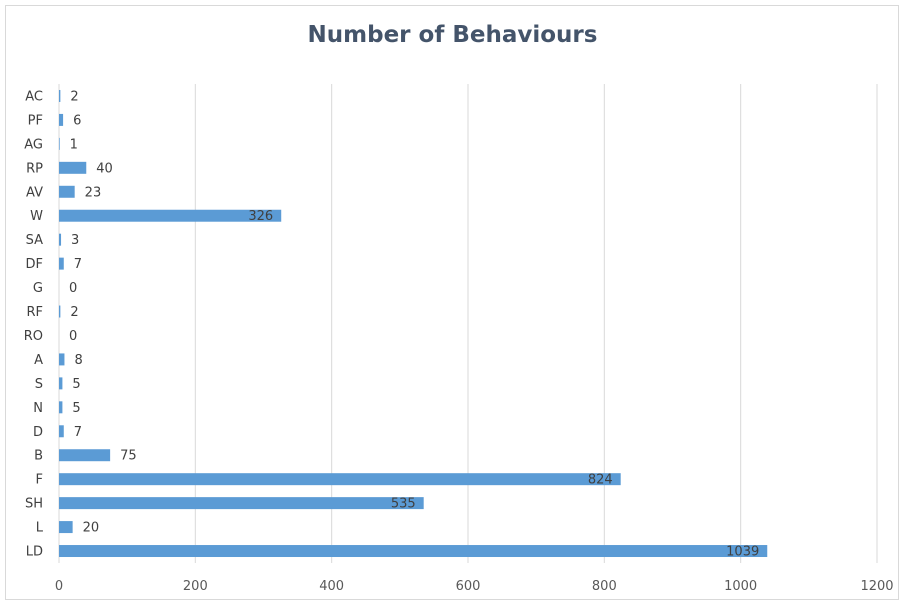  What do you see at coordinates (38, 408) in the screenshot?
I see `category-label-N: N` at bounding box center [38, 408].